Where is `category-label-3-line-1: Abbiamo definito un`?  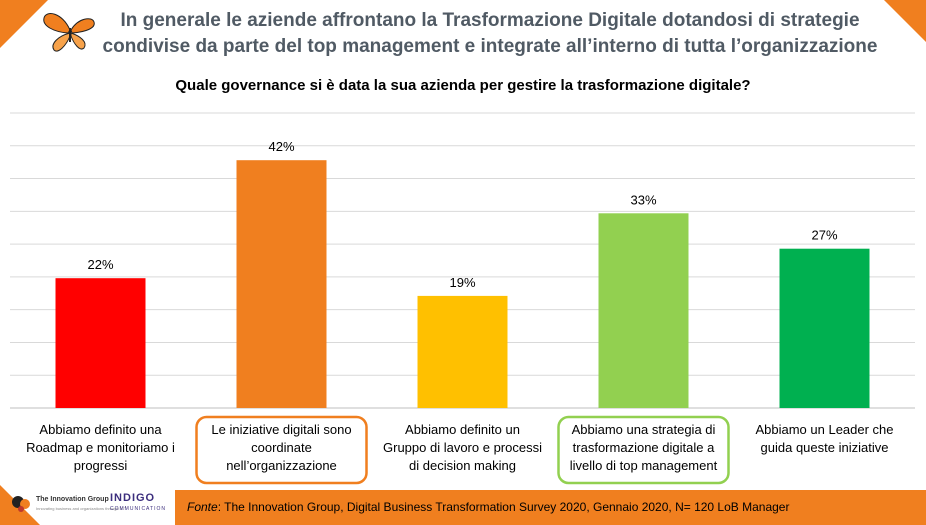 category-label-3-line-1: Abbiamo definito un is located at coordinates (462, 429).